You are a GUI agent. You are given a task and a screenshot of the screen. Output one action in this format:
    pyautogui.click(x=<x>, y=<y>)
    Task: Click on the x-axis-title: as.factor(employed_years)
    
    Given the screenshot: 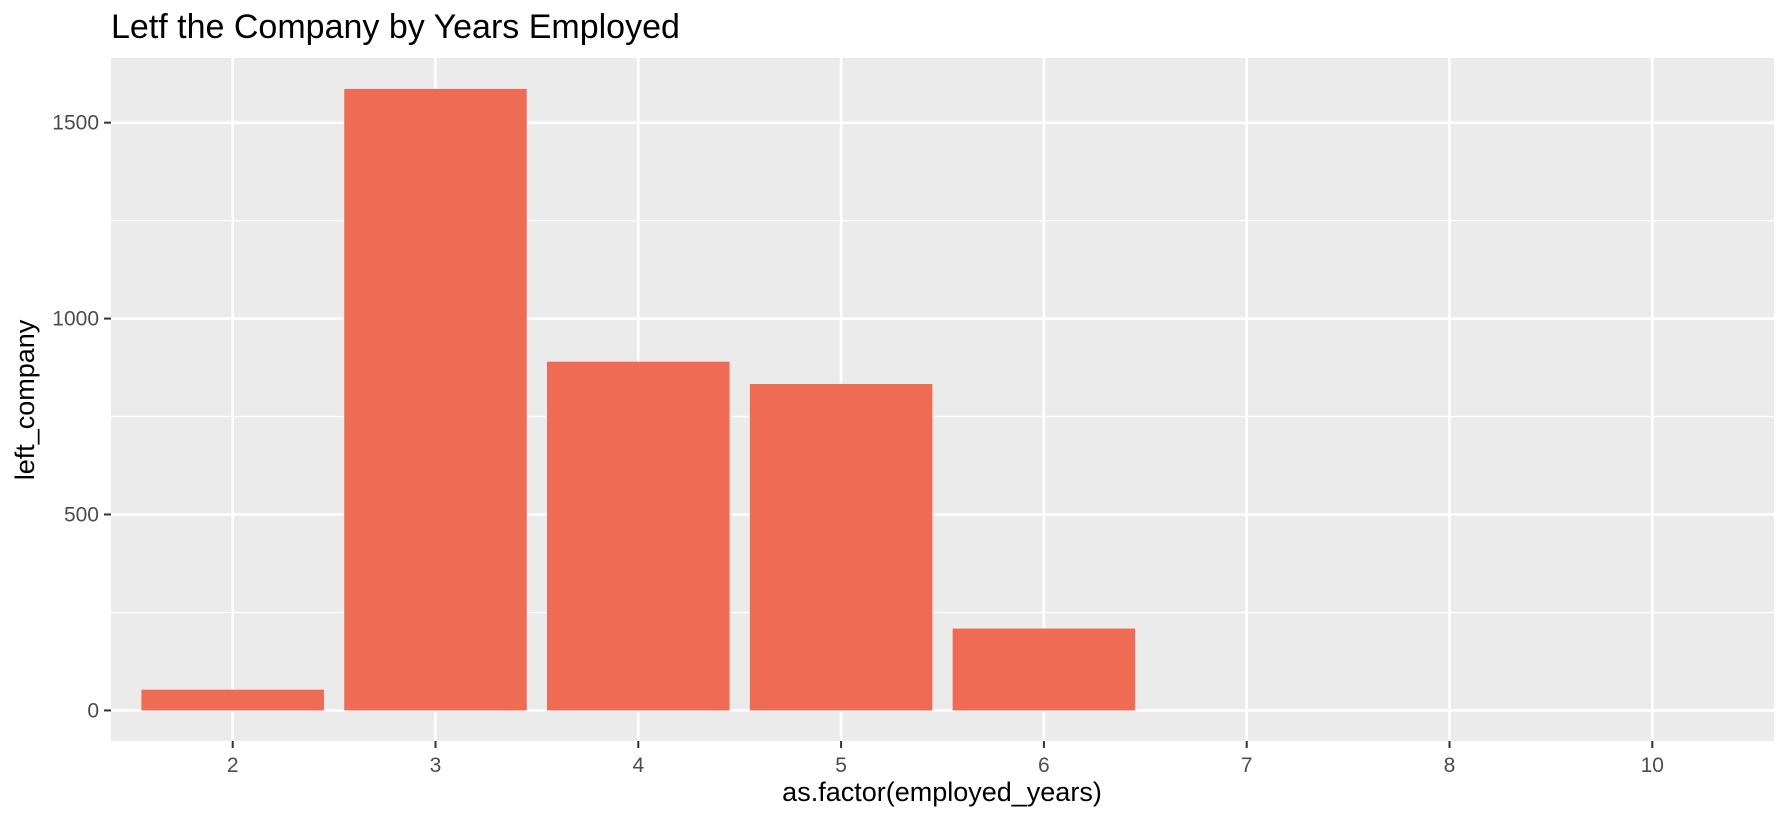 What is the action you would take?
    pyautogui.click(x=942, y=792)
    